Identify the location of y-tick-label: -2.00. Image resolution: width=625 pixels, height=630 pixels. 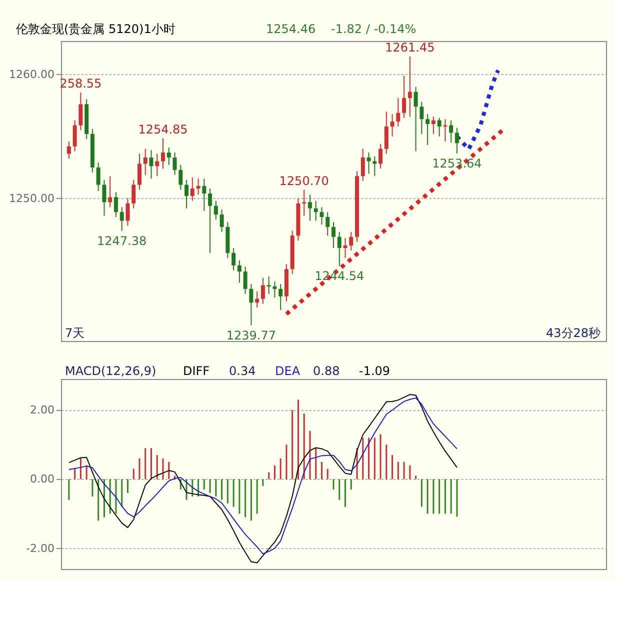
(40, 548).